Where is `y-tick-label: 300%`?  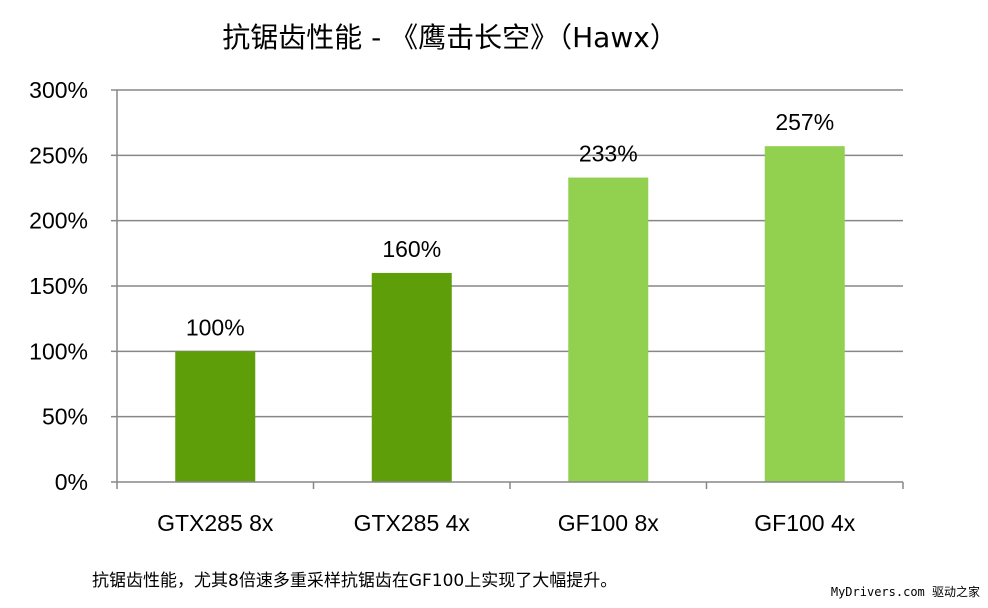
y-tick-label: 300% is located at coordinates (58, 90).